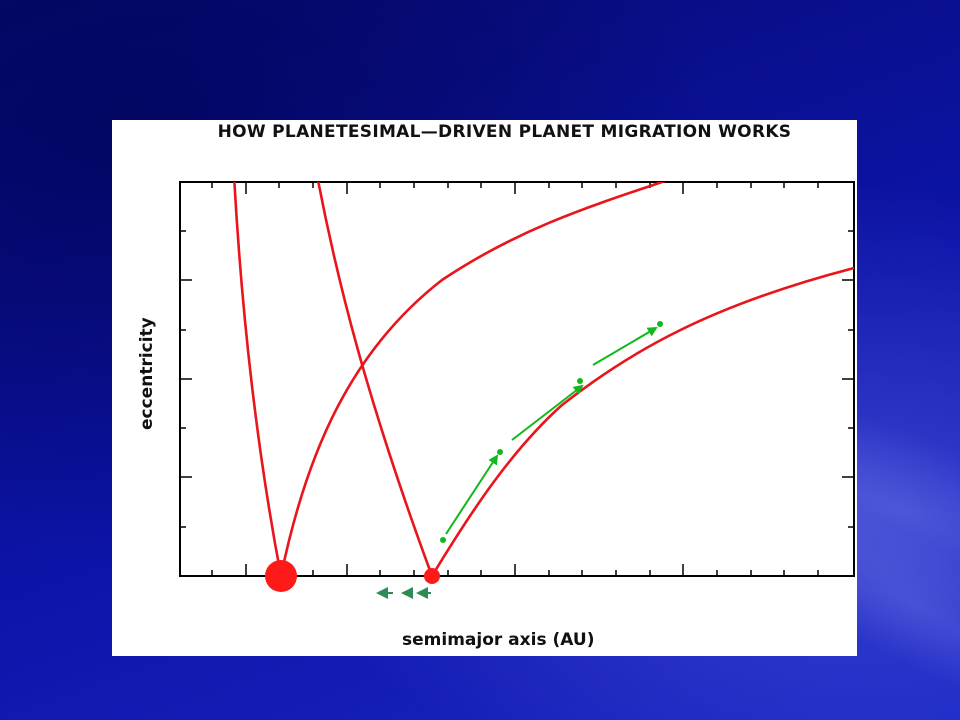  I want to click on outer-planet-marker, so click(432, 576).